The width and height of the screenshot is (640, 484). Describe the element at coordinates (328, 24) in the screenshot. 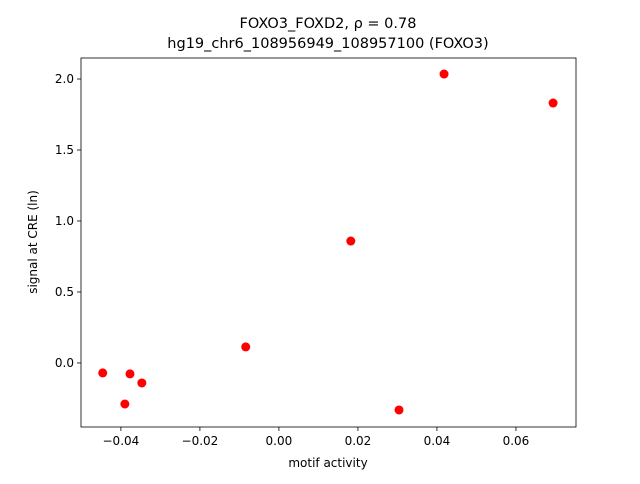

I see `chart-title: FOXO3_FOXD2, ρ = 0.78` at that location.